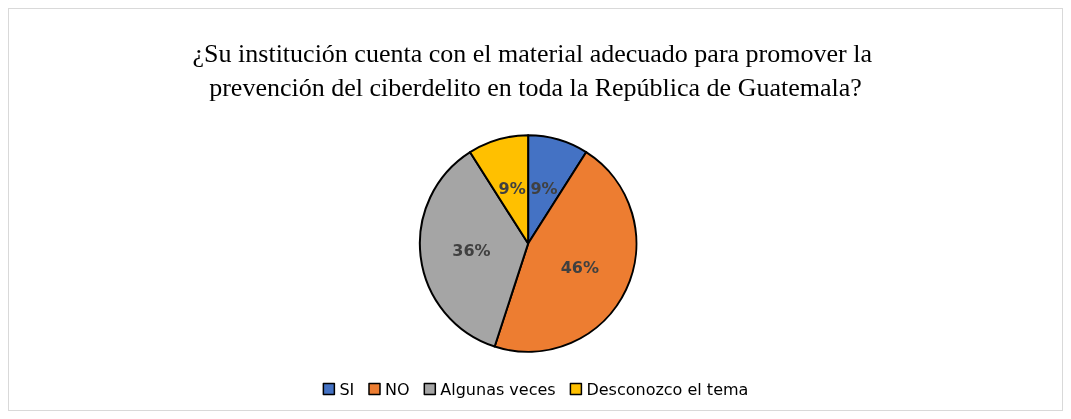  Describe the element at coordinates (471, 251) in the screenshot. I see `data-label: 36%` at that location.